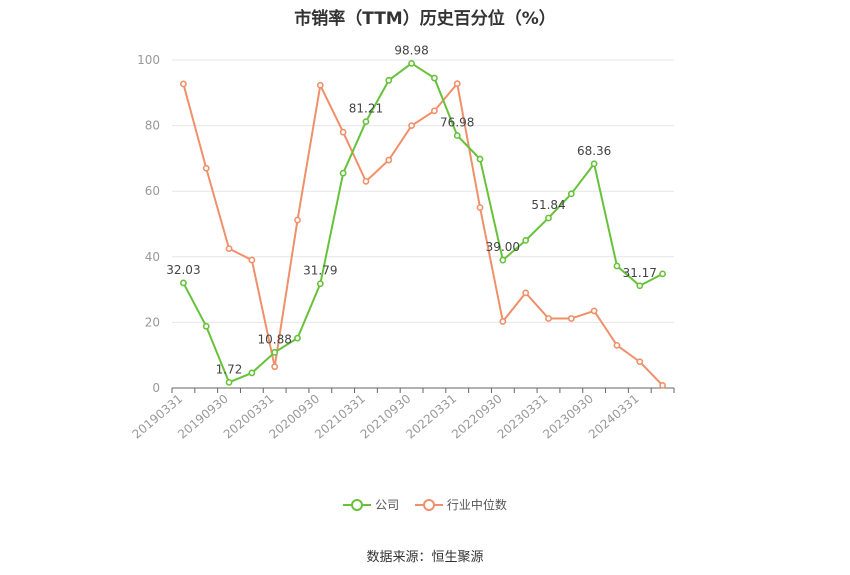 This screenshot has width=850, height=575. Describe the element at coordinates (614, 417) in the screenshot. I see `x-tick-label: 20240331` at that location.